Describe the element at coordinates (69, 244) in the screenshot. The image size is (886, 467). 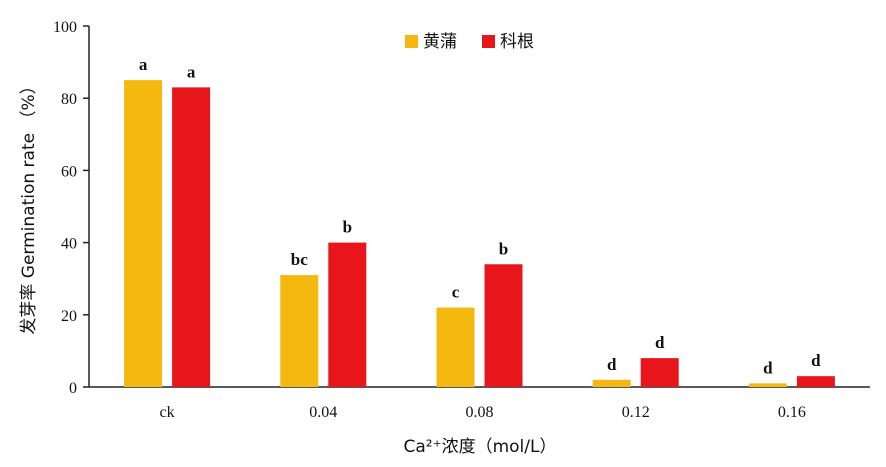
I see `y-tick-label: 40` at that location.